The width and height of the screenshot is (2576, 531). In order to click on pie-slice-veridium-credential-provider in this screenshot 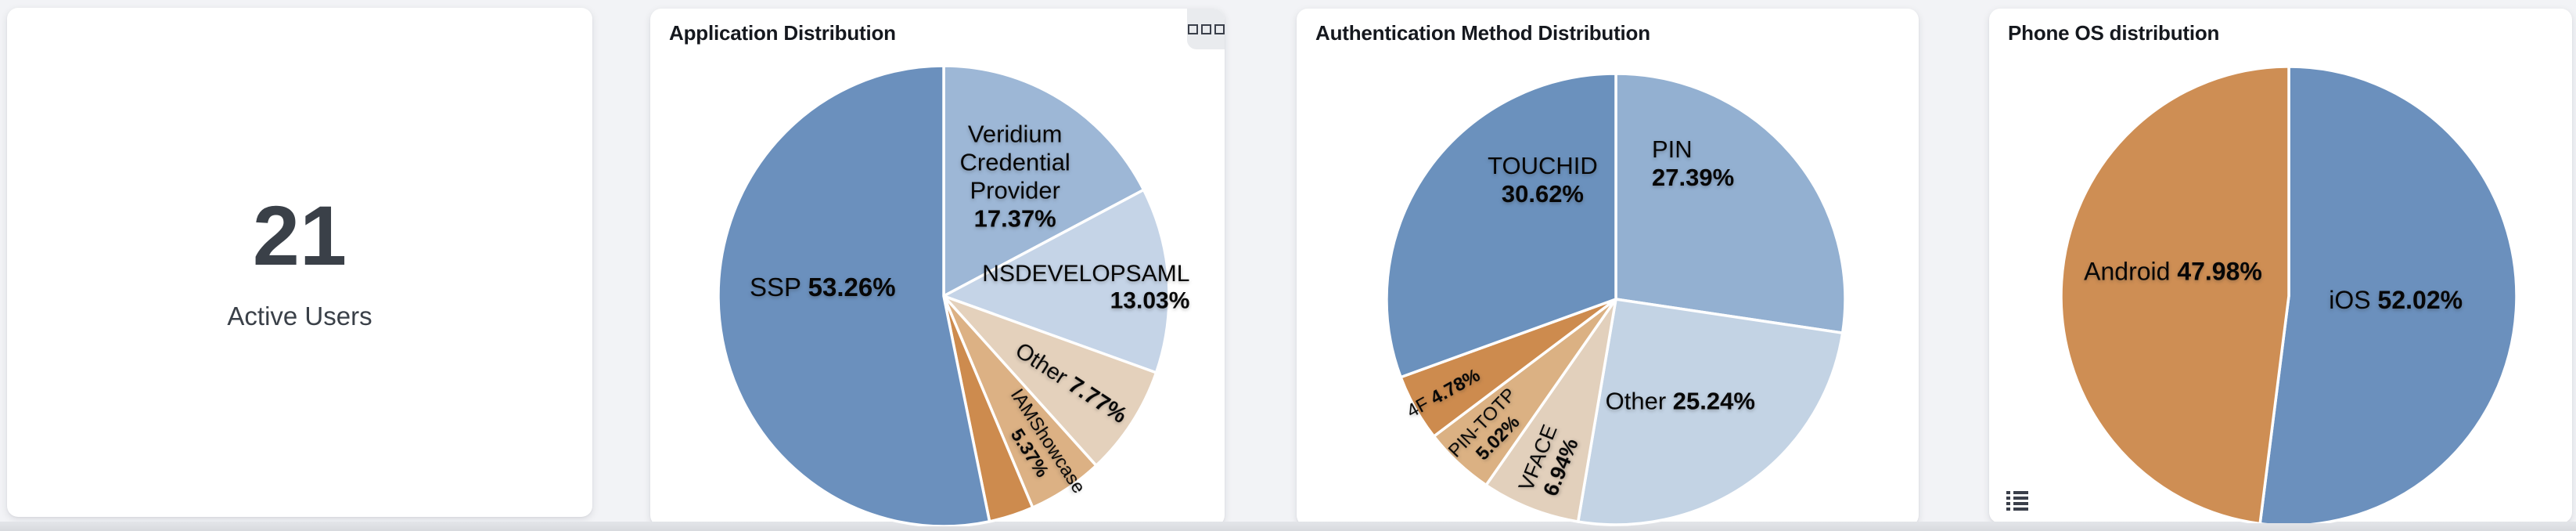, I will do `click(1044, 181)`.